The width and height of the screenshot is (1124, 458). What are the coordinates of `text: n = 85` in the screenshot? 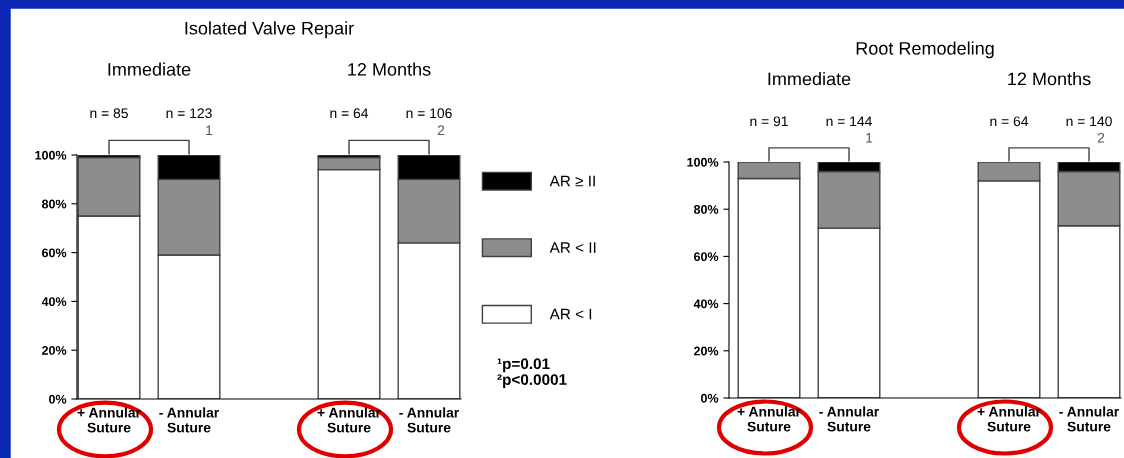 It's located at (109, 113).